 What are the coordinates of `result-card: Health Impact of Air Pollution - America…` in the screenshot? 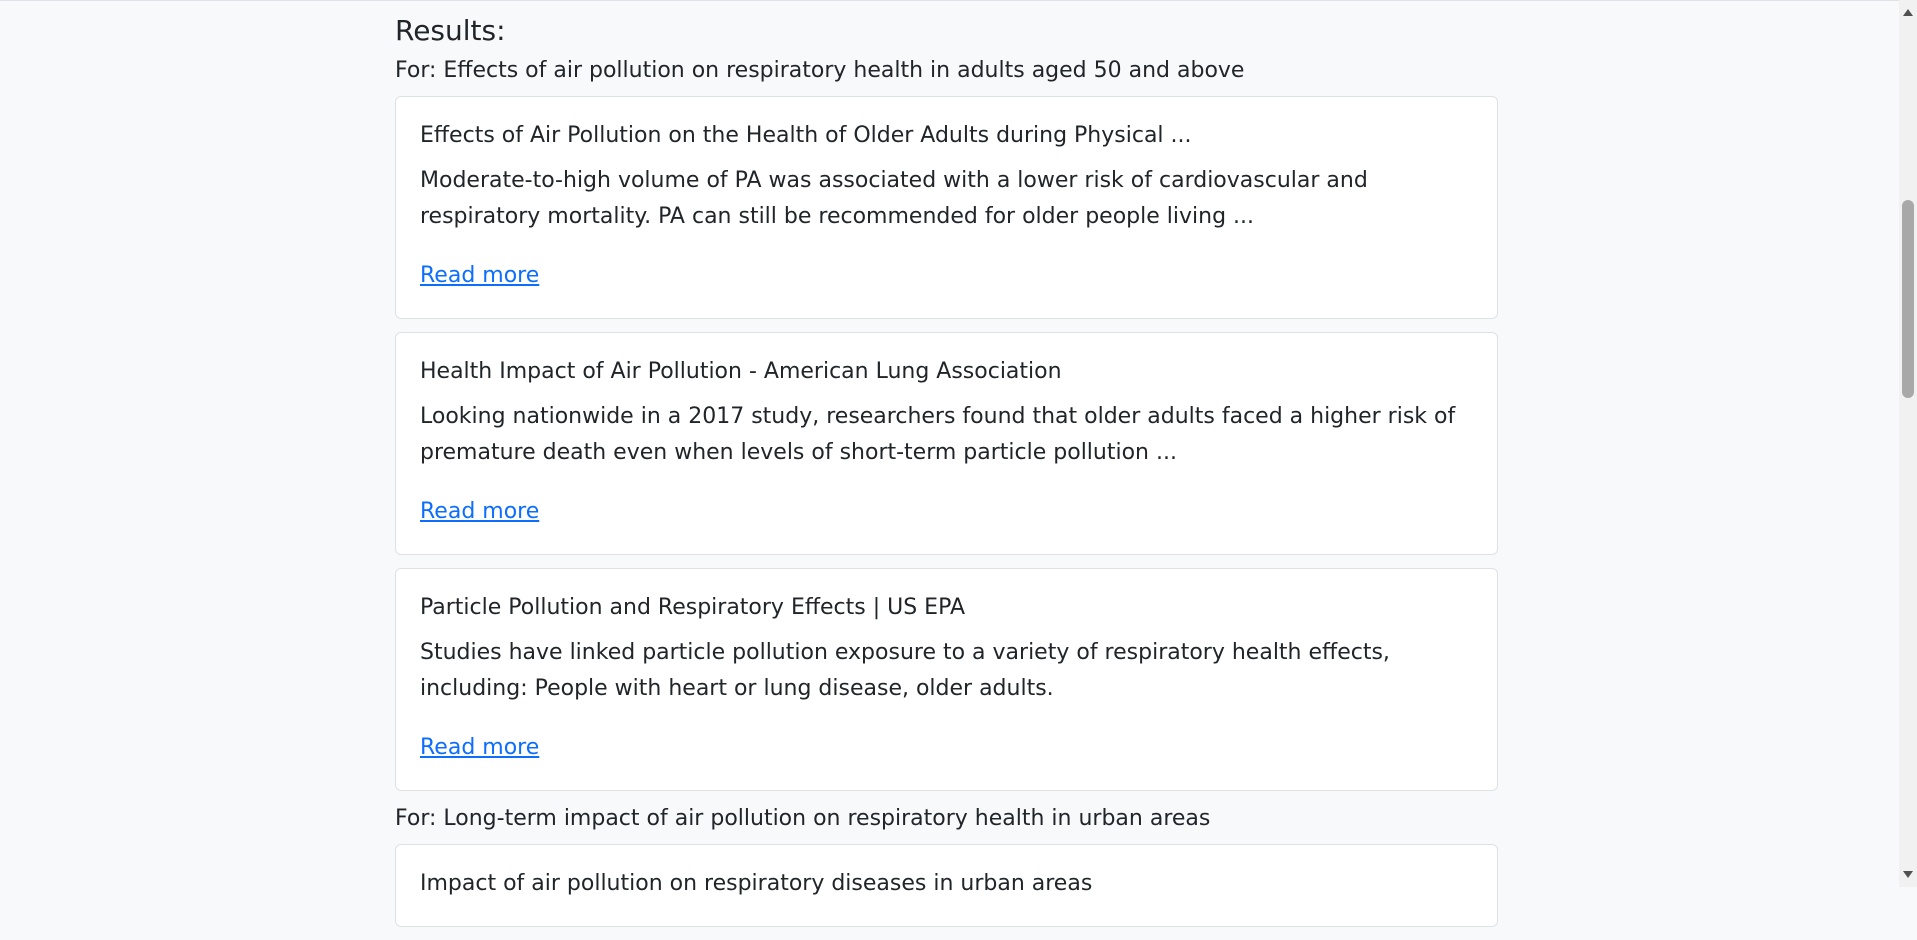 It's located at (946, 443).